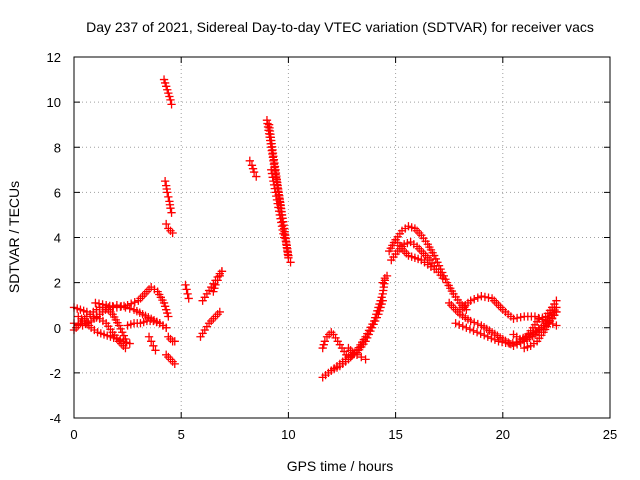 The width and height of the screenshot is (640, 480). I want to click on x-tick-label: 20, so click(503, 434).